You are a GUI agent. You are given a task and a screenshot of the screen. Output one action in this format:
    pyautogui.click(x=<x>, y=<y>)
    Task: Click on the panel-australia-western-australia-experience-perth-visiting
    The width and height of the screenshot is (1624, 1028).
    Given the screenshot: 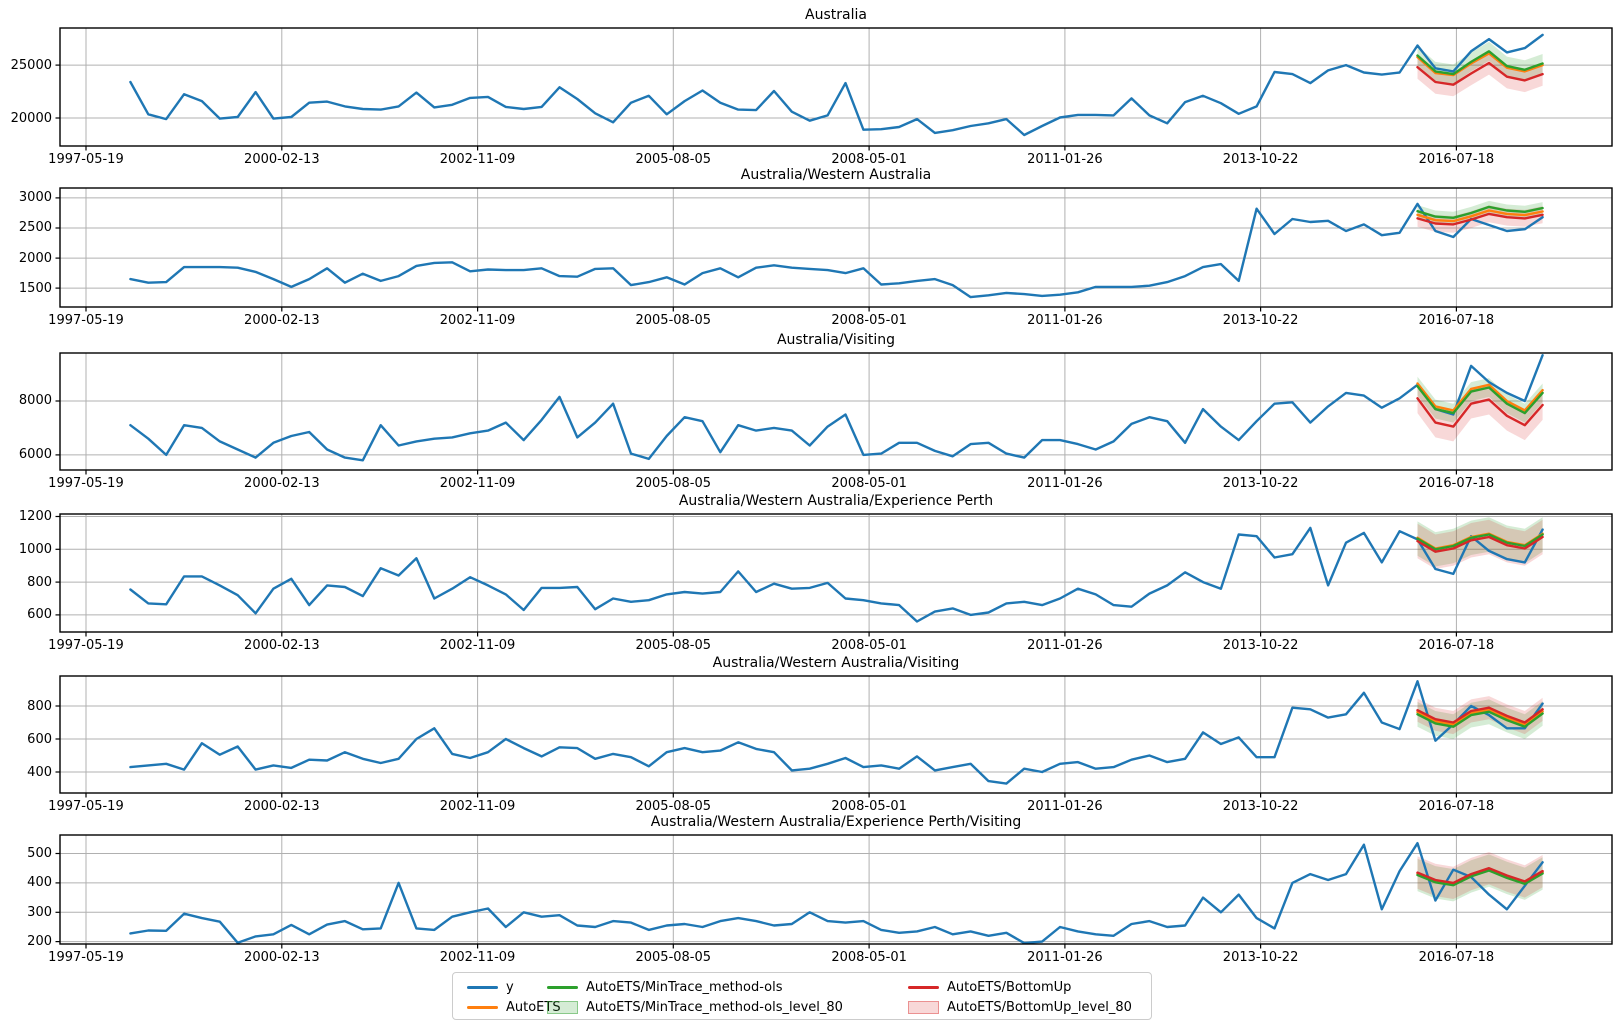 What is the action you would take?
    pyautogui.click(x=834, y=891)
    